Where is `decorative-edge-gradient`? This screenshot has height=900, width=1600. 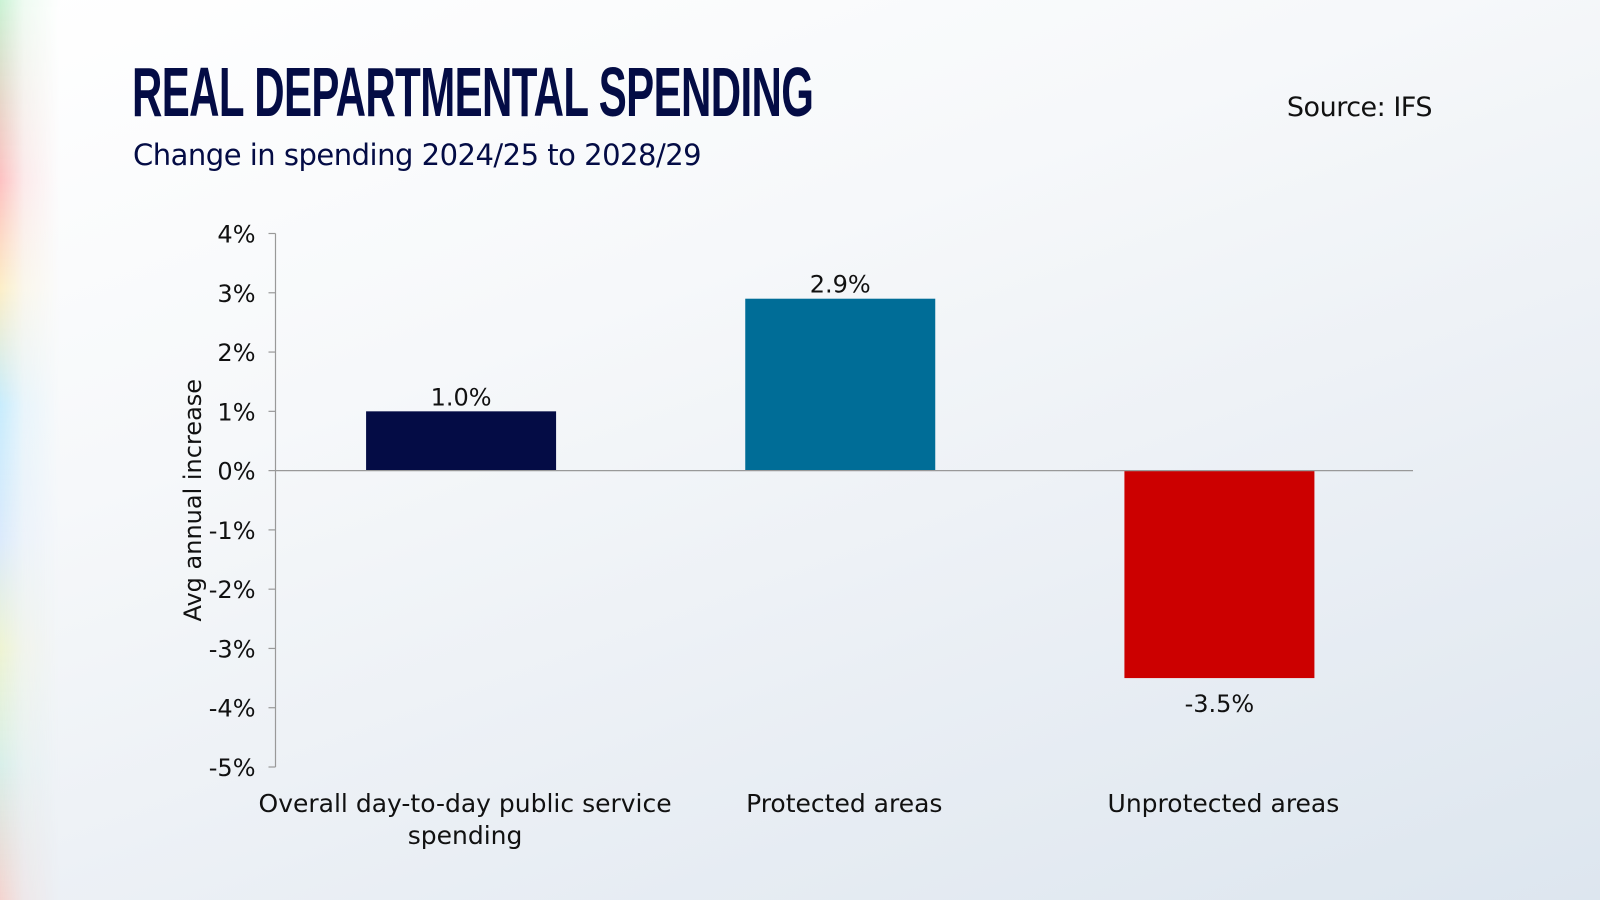 decorative-edge-gradient is located at coordinates (30, 450).